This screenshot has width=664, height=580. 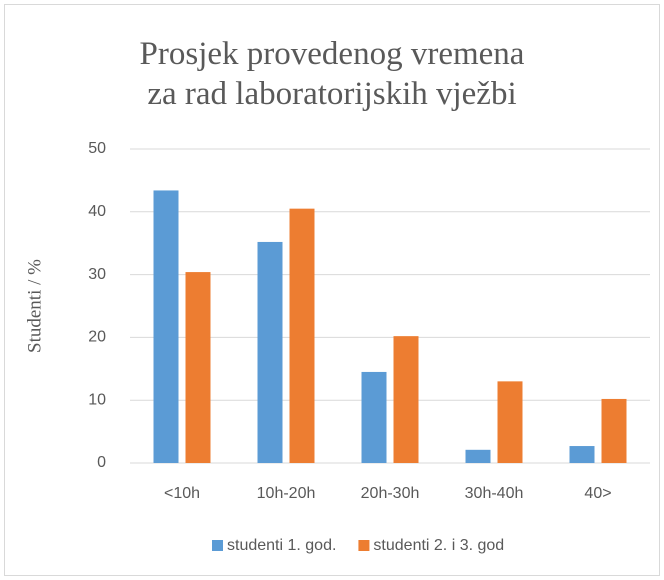 I want to click on y-tick-label: 0, so click(x=101, y=462).